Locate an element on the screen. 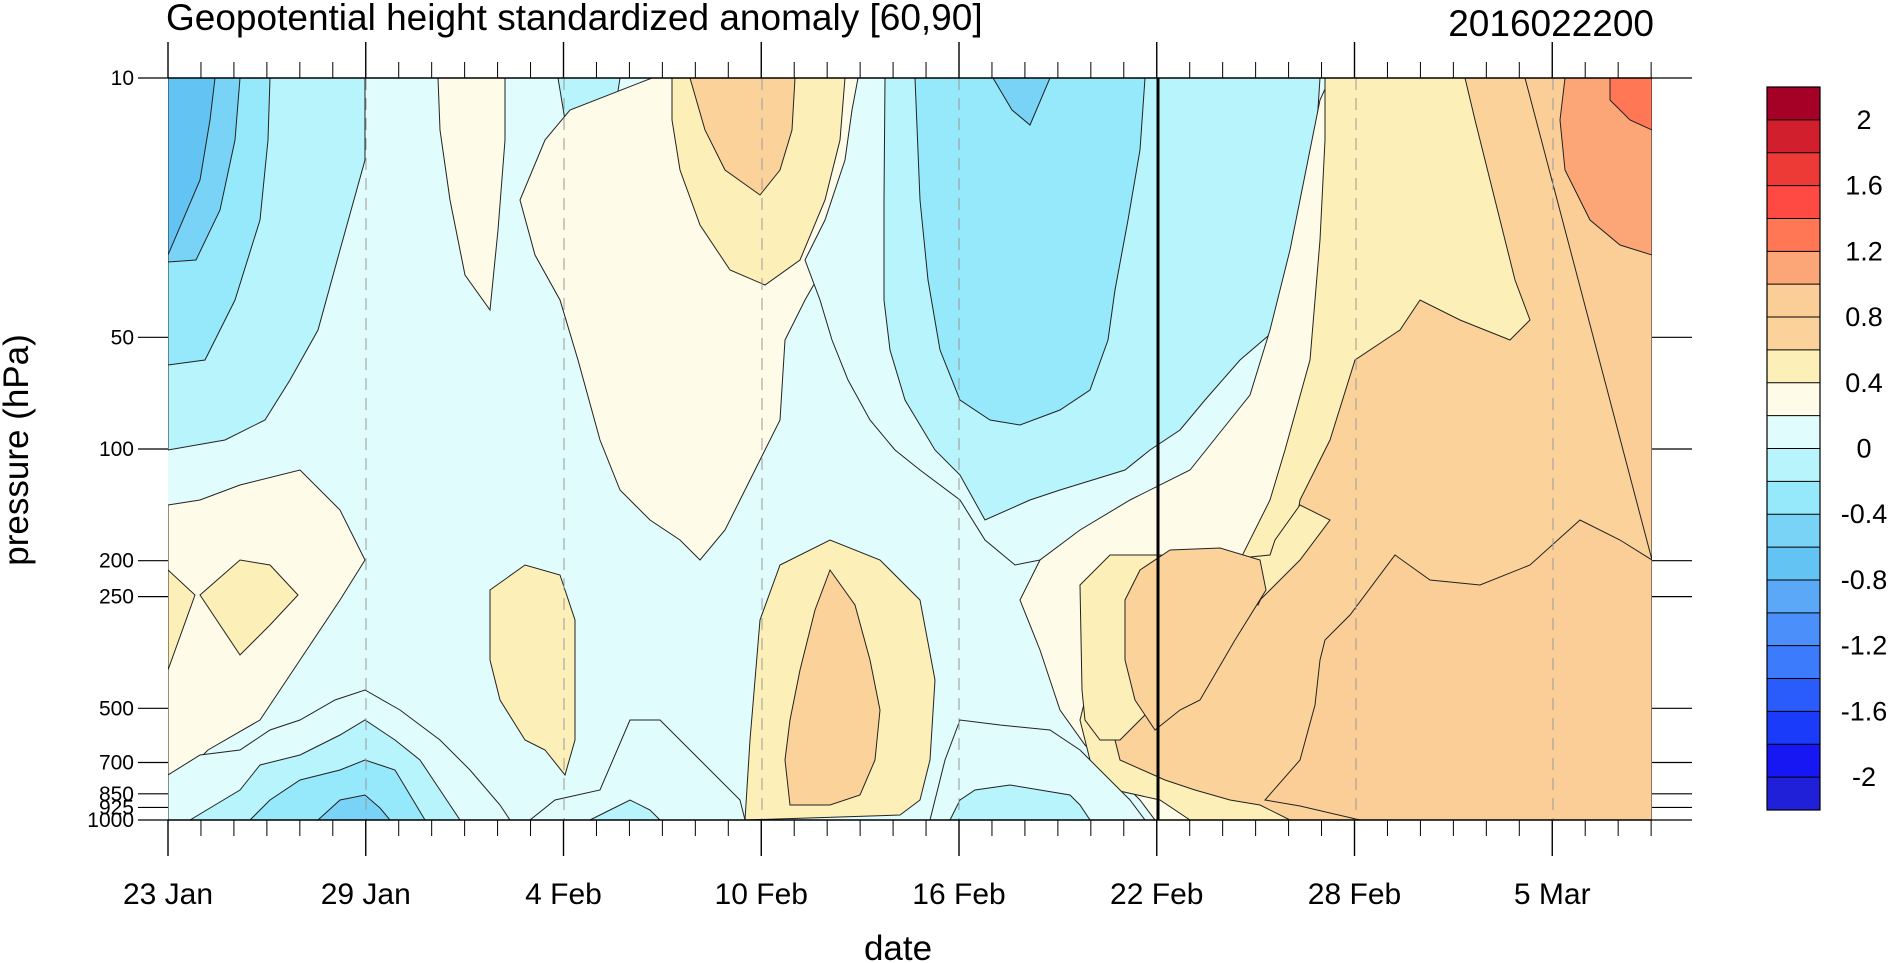  contour-late-warm-0.8 is located at coordinates (1605, 167).